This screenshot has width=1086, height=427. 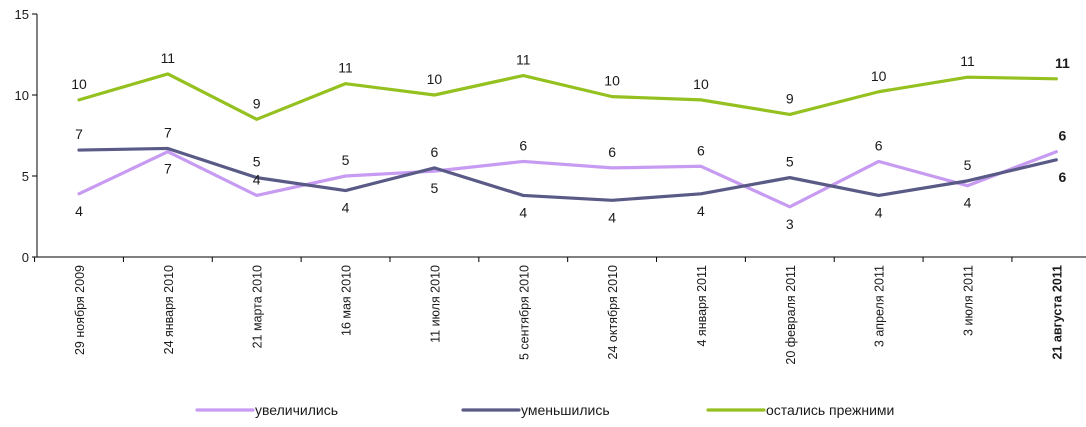 What do you see at coordinates (22, 95) in the screenshot?
I see `y-tick-label: 10` at bounding box center [22, 95].